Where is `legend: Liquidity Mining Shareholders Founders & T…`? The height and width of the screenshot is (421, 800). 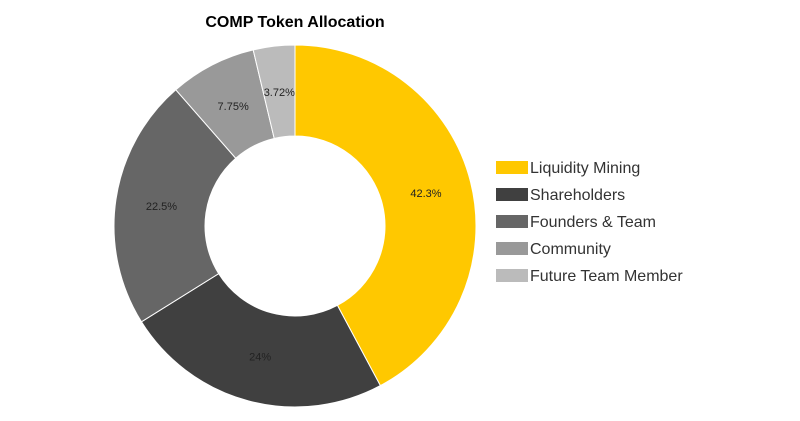
legend: Liquidity Mining Shareholders Founders & T… is located at coordinates (589, 222).